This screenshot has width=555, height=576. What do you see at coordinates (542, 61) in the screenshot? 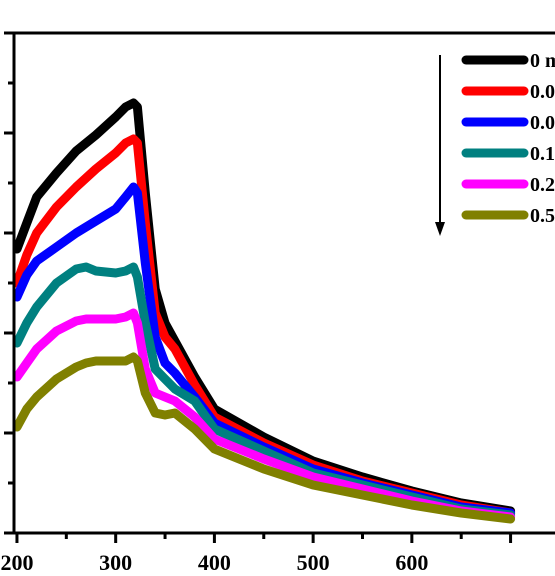
I see `legend-label-0: 0 m` at bounding box center [542, 61].